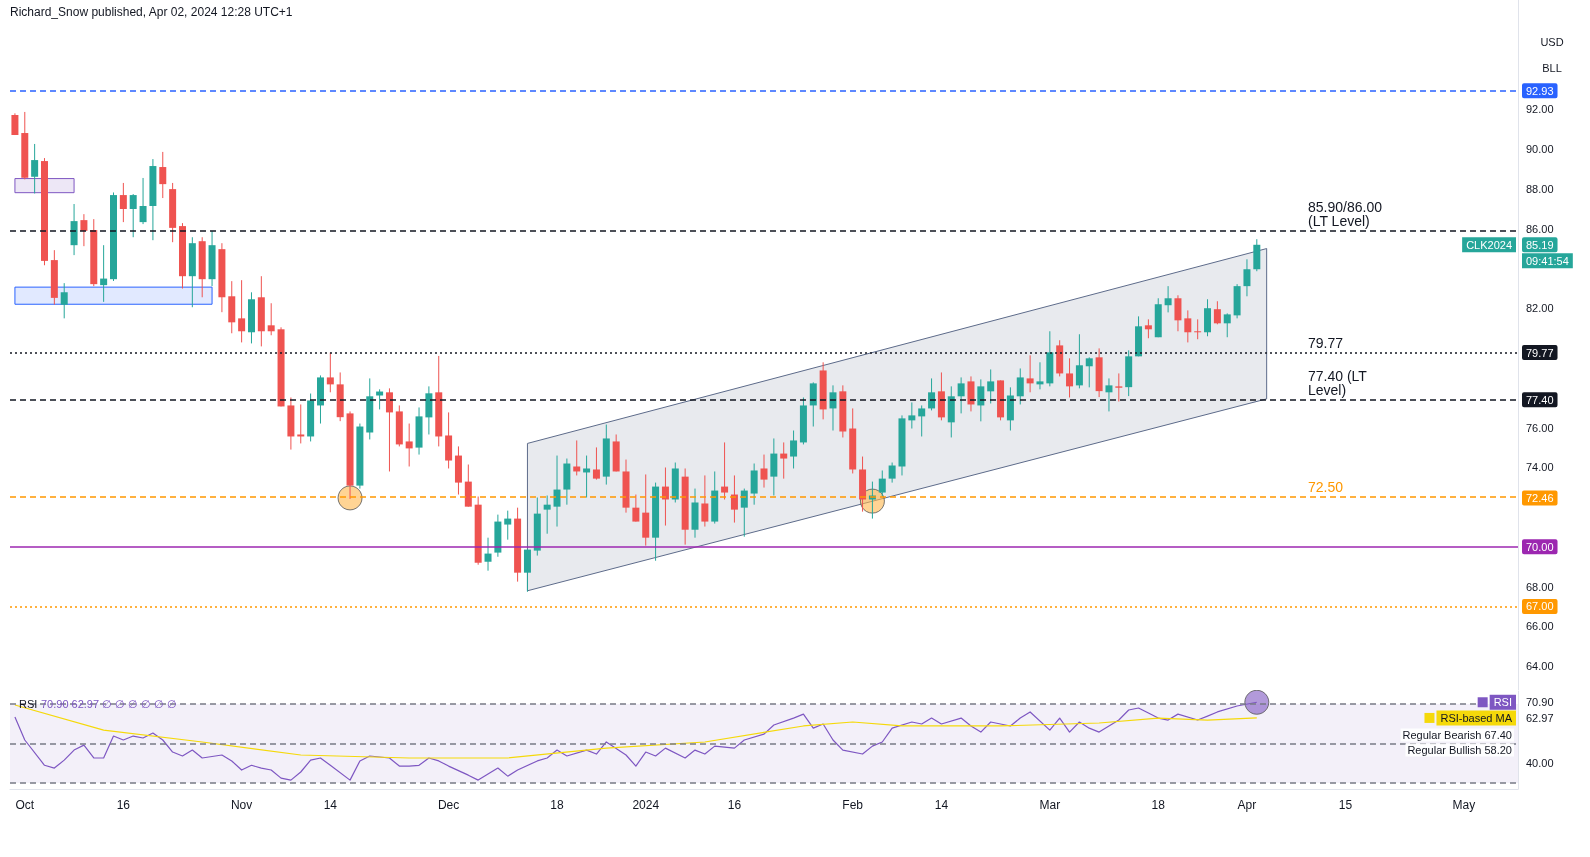 Image resolution: width=1590 pixels, height=857 pixels. Describe the element at coordinates (646, 805) in the screenshot. I see `x-tick-label: 2024` at that location.